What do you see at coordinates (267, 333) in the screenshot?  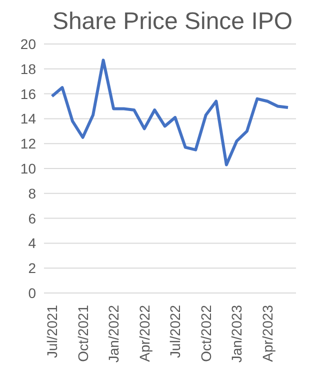 I see `x-tick-label: Apr/2023` at bounding box center [267, 333].